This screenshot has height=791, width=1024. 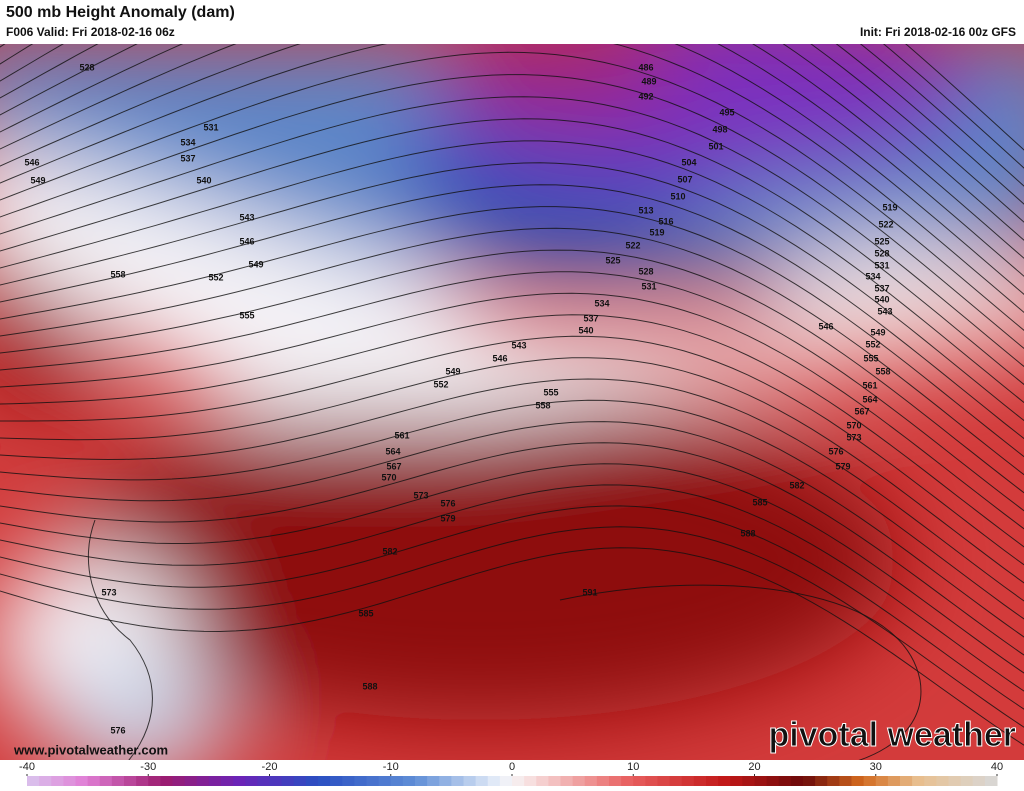 What do you see at coordinates (645, 210) in the screenshot?
I see `contour-label: 513` at bounding box center [645, 210].